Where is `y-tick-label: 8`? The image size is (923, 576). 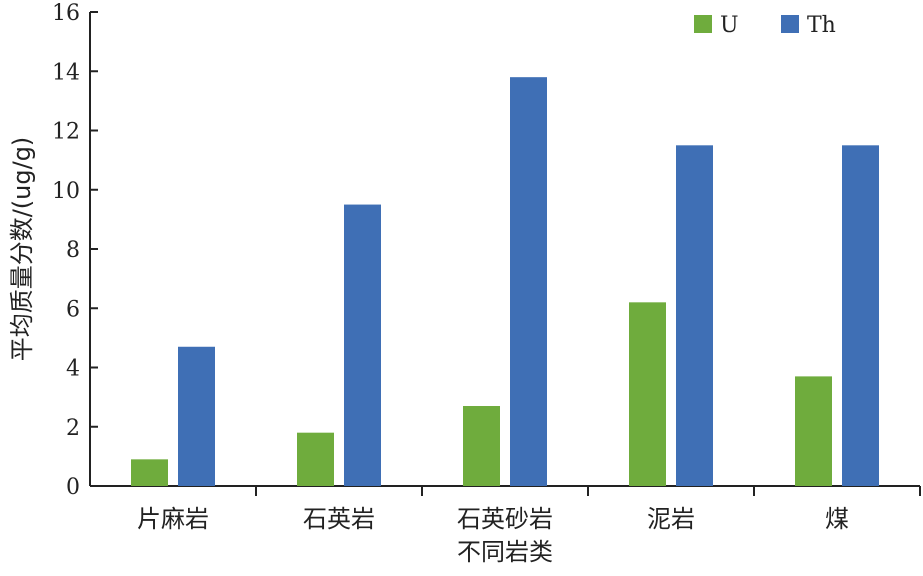 y-tick-label: 8 is located at coordinates (73, 250).